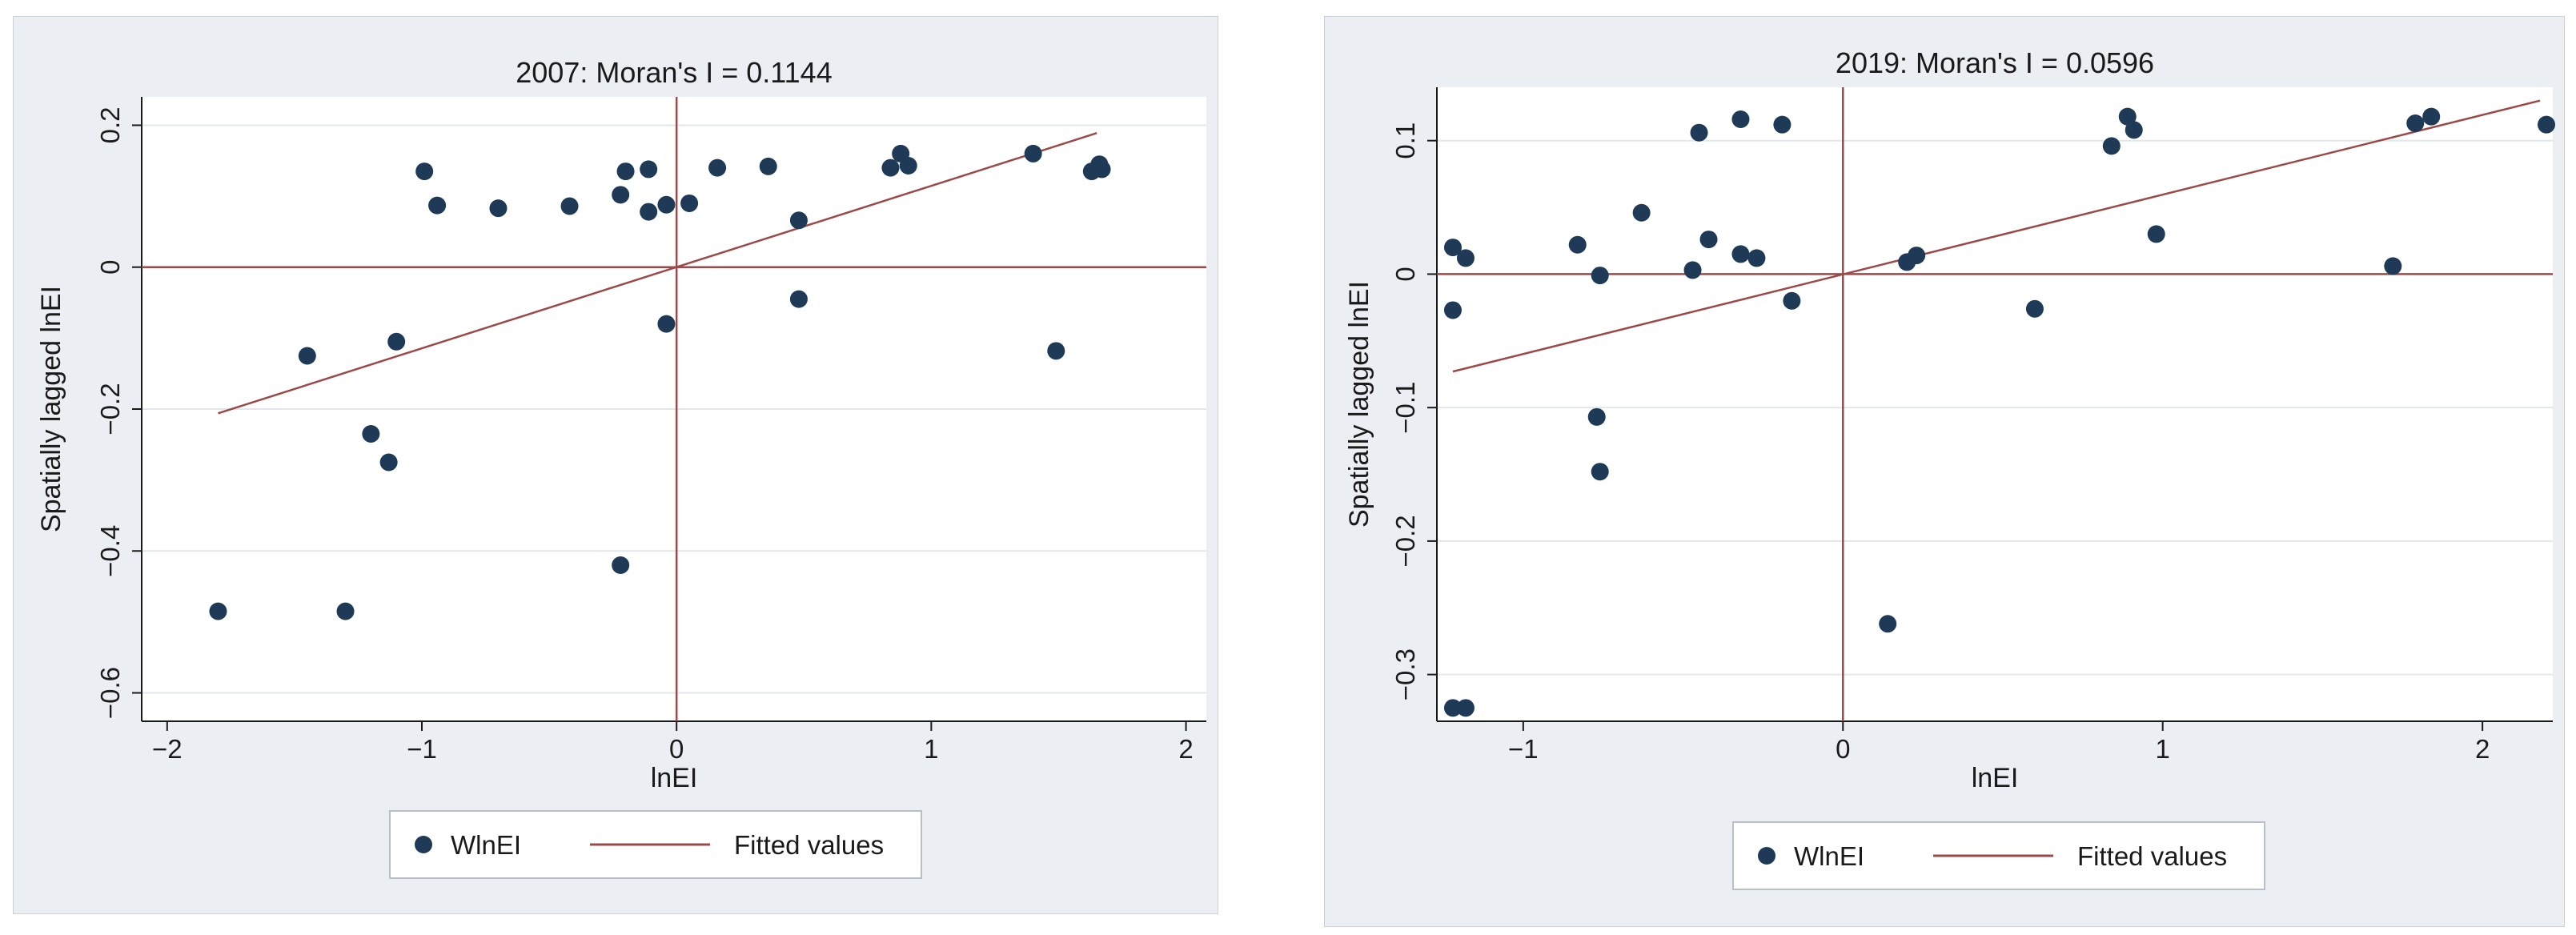 This screenshot has height=935, width=2576. Describe the element at coordinates (674, 73) in the screenshot. I see `chart-title: 2007: Moran's I = 0.1144` at that location.